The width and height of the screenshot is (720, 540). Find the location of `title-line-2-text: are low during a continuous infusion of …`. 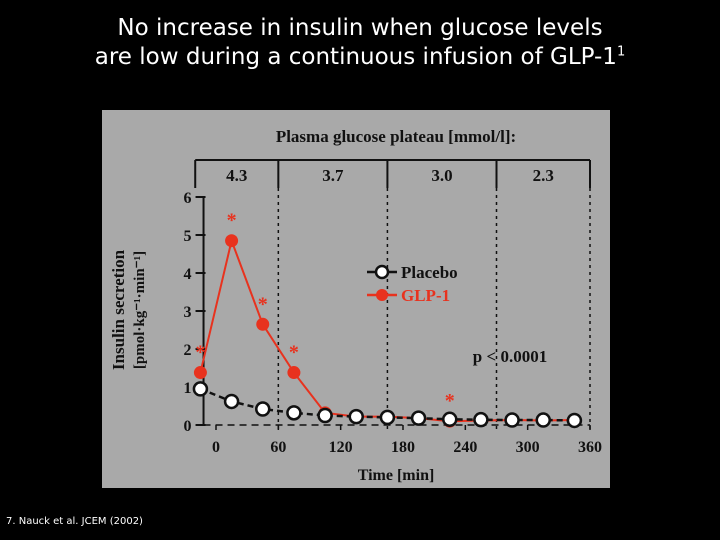

title-line-2-text: are low during a continuous infusion of … is located at coordinates (355, 57).